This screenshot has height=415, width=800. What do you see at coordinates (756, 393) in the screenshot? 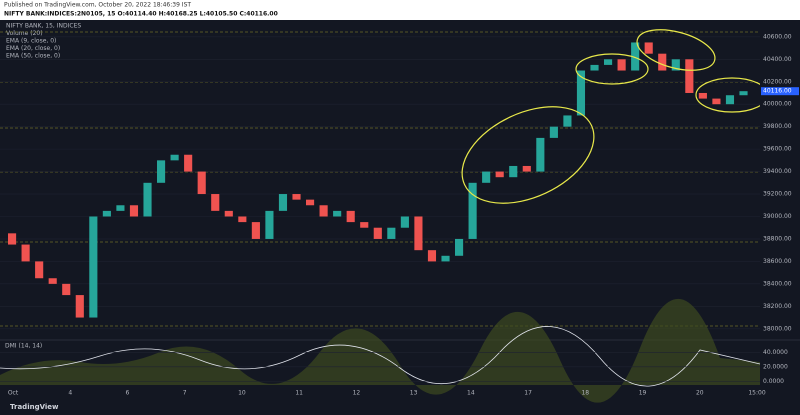
I see `x-tick-label: 15:00` at bounding box center [756, 393].